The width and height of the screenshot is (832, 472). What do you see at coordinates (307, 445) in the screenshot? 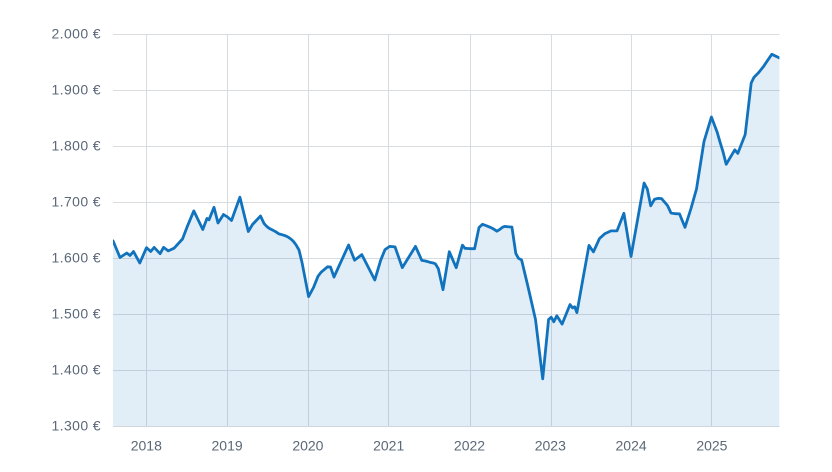
I see `svg-text: 2020` at bounding box center [307, 445].